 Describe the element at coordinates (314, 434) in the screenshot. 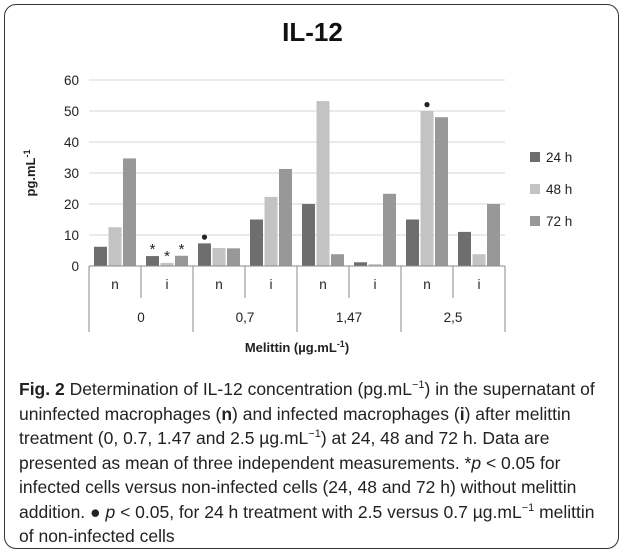

I see `caption-sup-2: −1` at that location.